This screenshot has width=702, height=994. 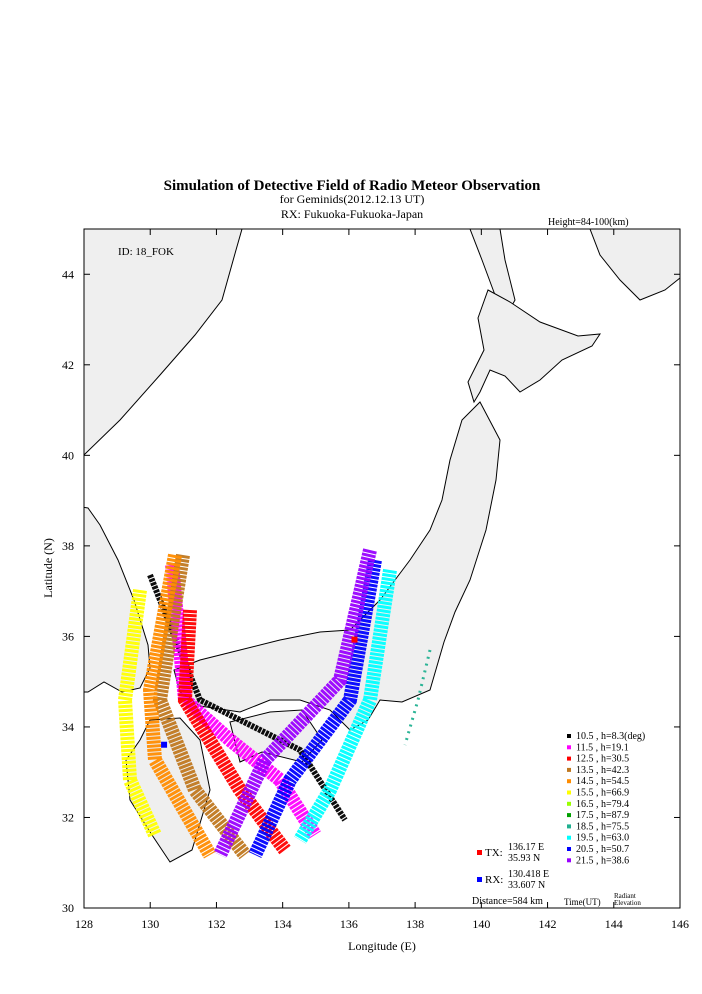 What do you see at coordinates (627, 899) in the screenshot?
I see `legend-elevation: Radiant Elevation` at bounding box center [627, 899].